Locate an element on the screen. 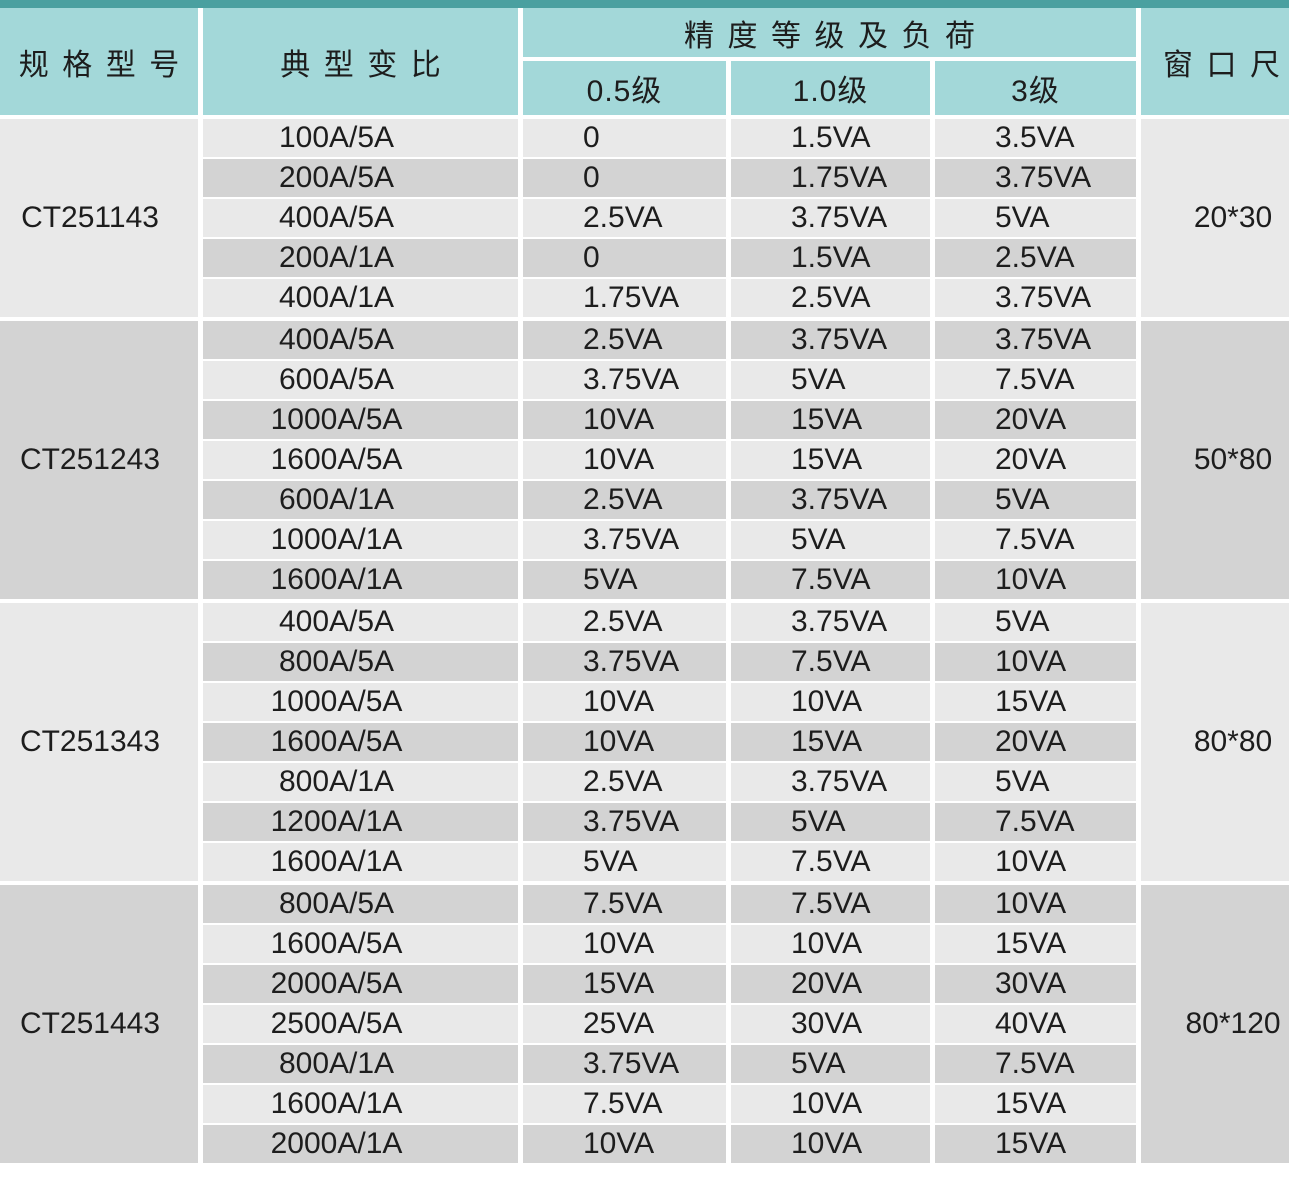 This screenshot has height=1177, width=1289. ratio-cell: 600A/1A is located at coordinates (358, 499).